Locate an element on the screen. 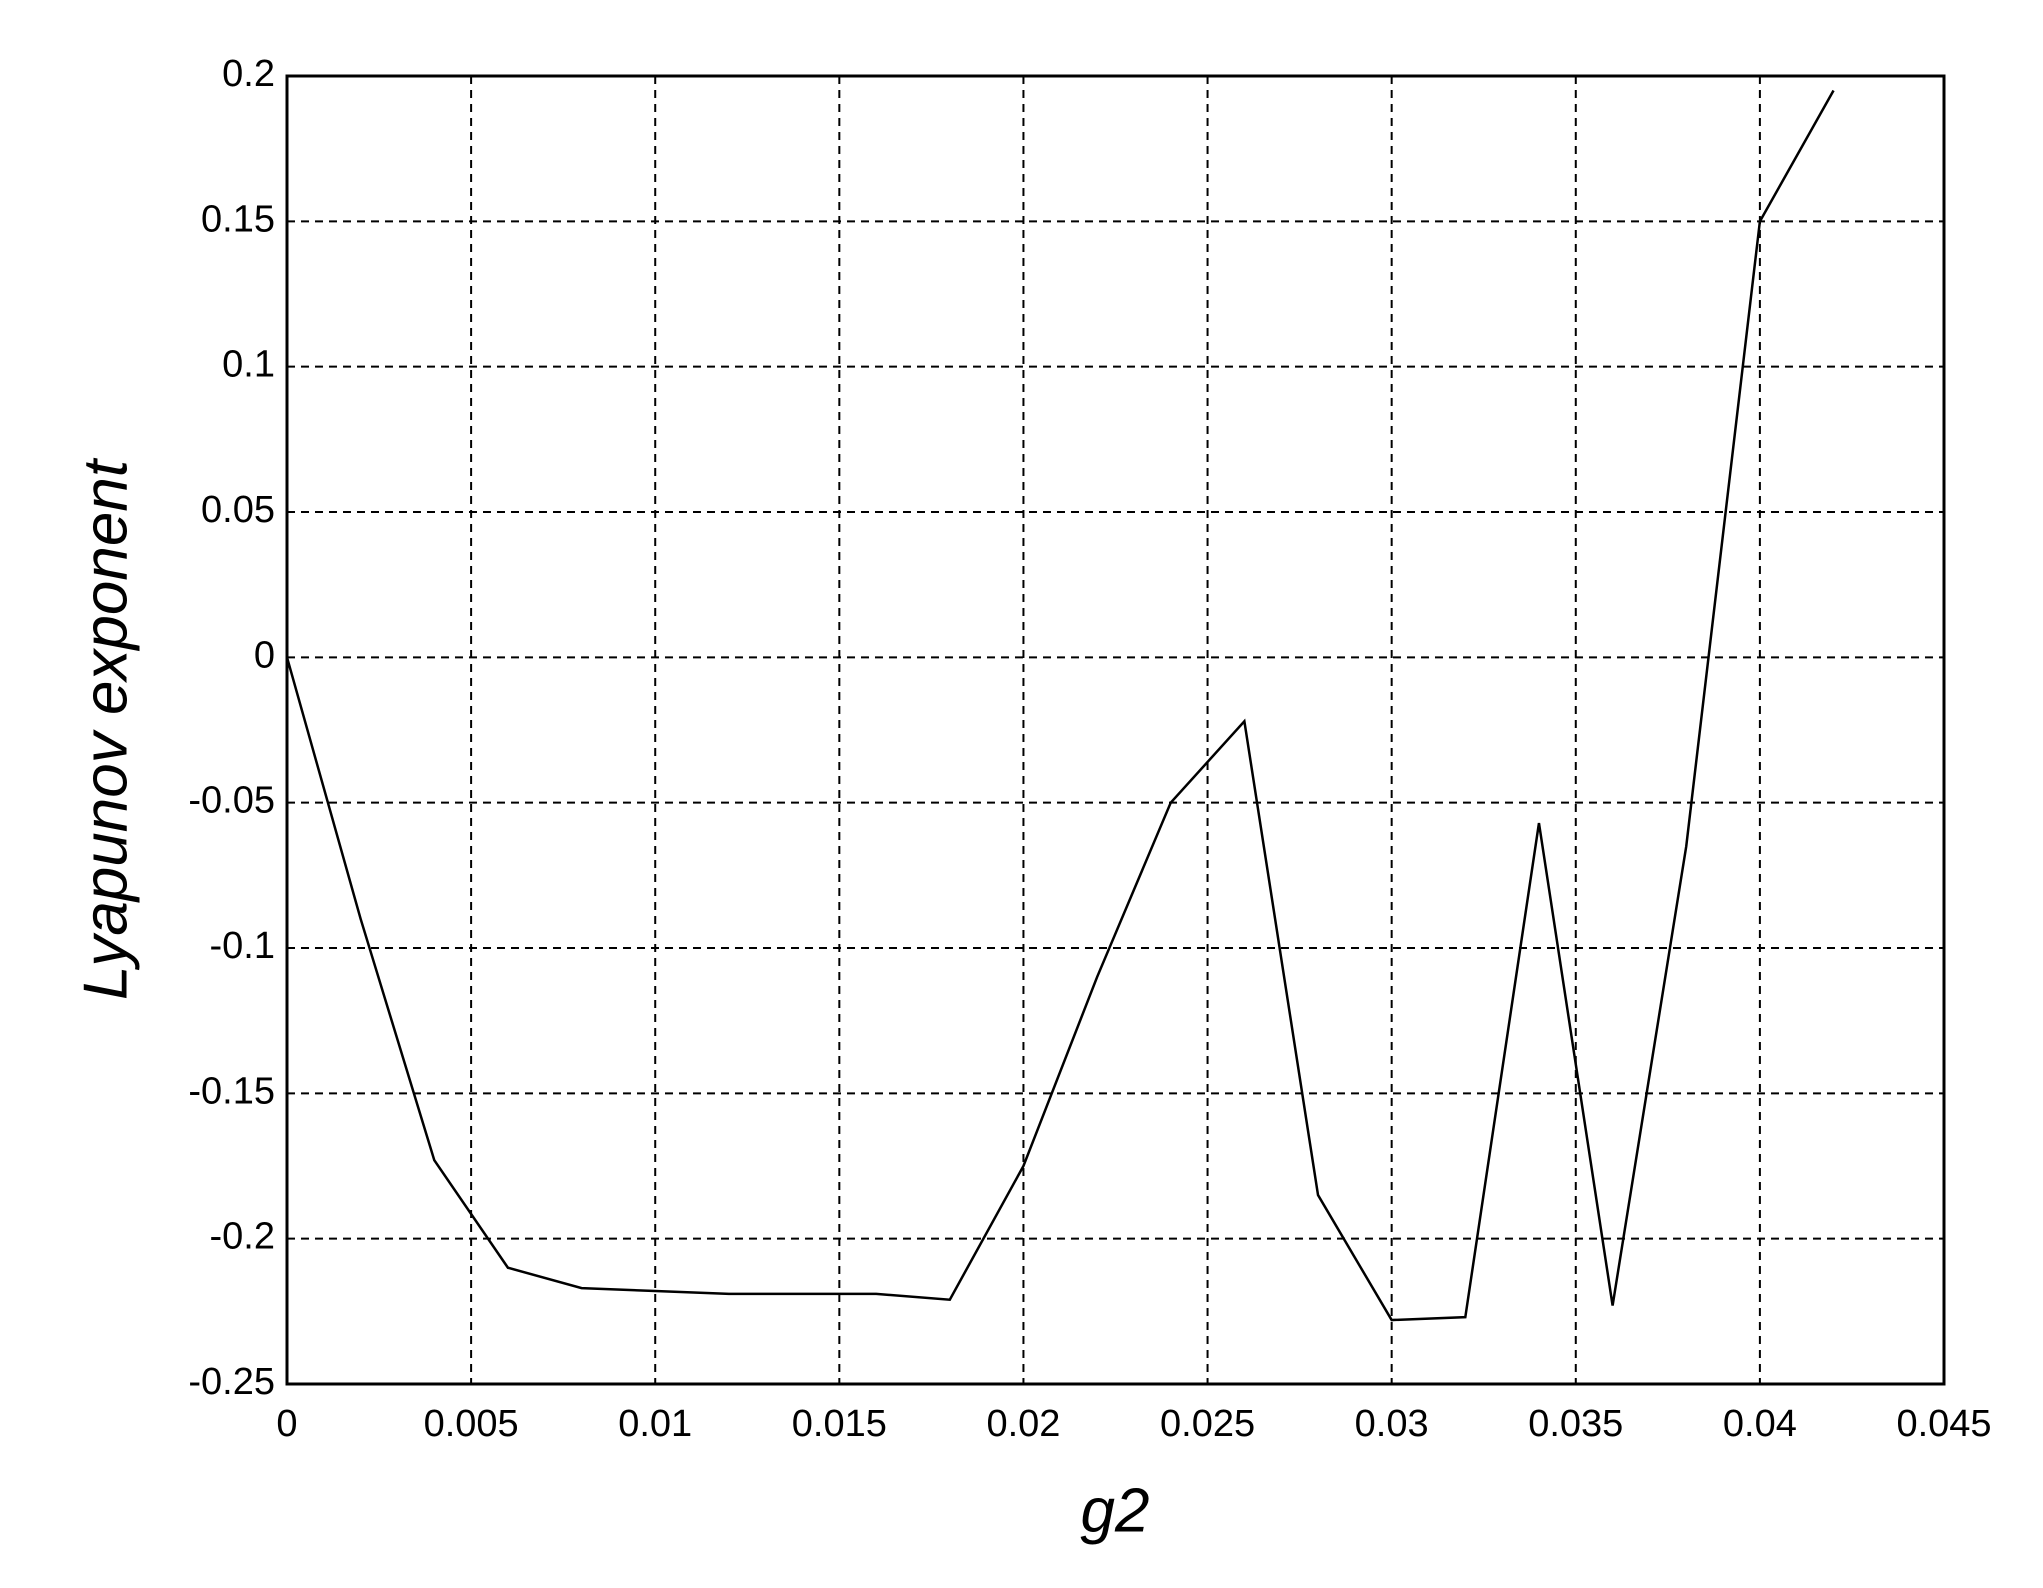 Image resolution: width=2043 pixels, height=1588 pixels. y-tick-label: -0.1 is located at coordinates (242, 946).